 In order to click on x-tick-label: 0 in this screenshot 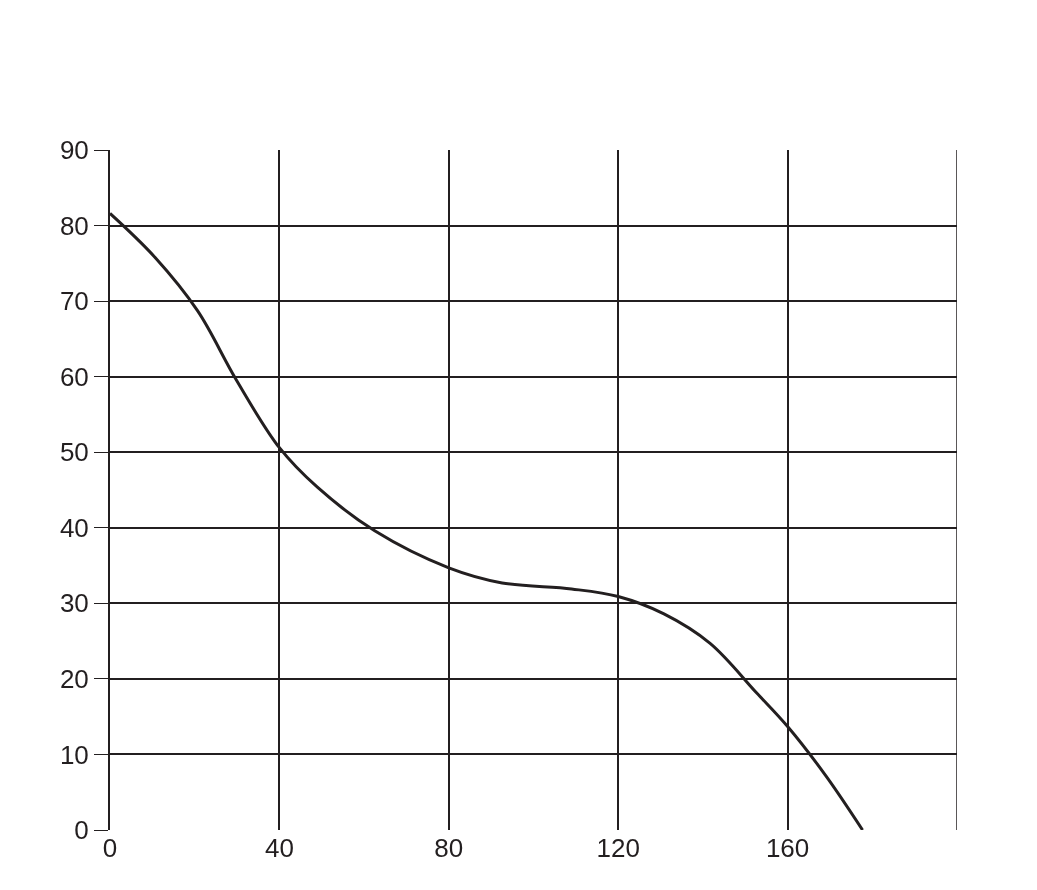, I will do `click(110, 848)`.